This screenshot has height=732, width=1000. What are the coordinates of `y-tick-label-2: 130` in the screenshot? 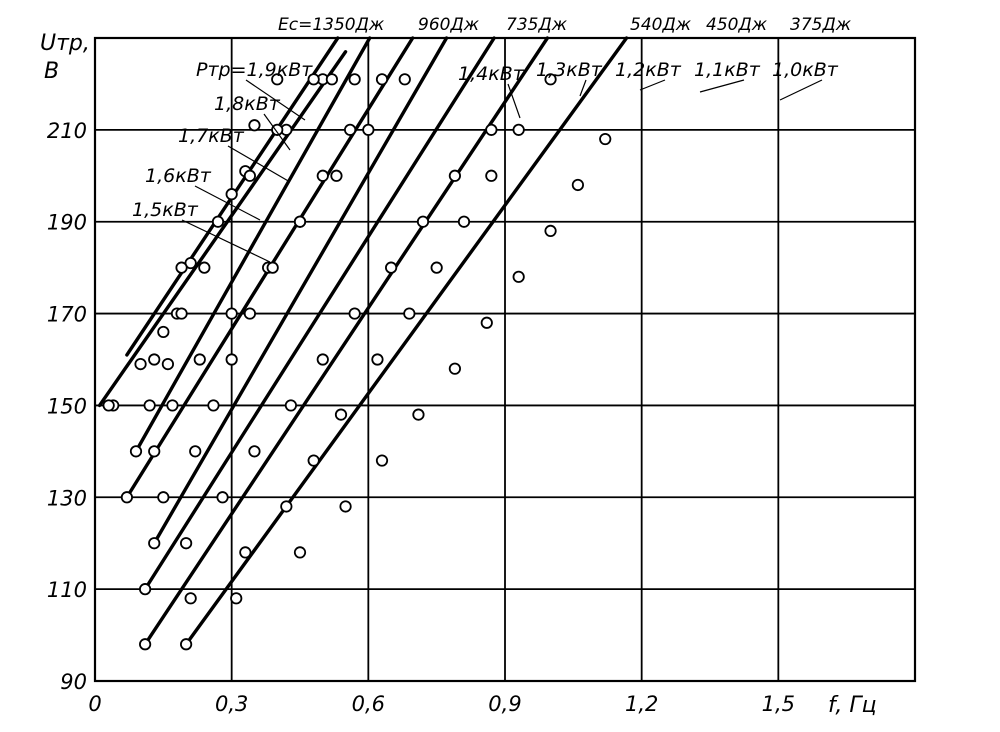 It's located at (67, 498).